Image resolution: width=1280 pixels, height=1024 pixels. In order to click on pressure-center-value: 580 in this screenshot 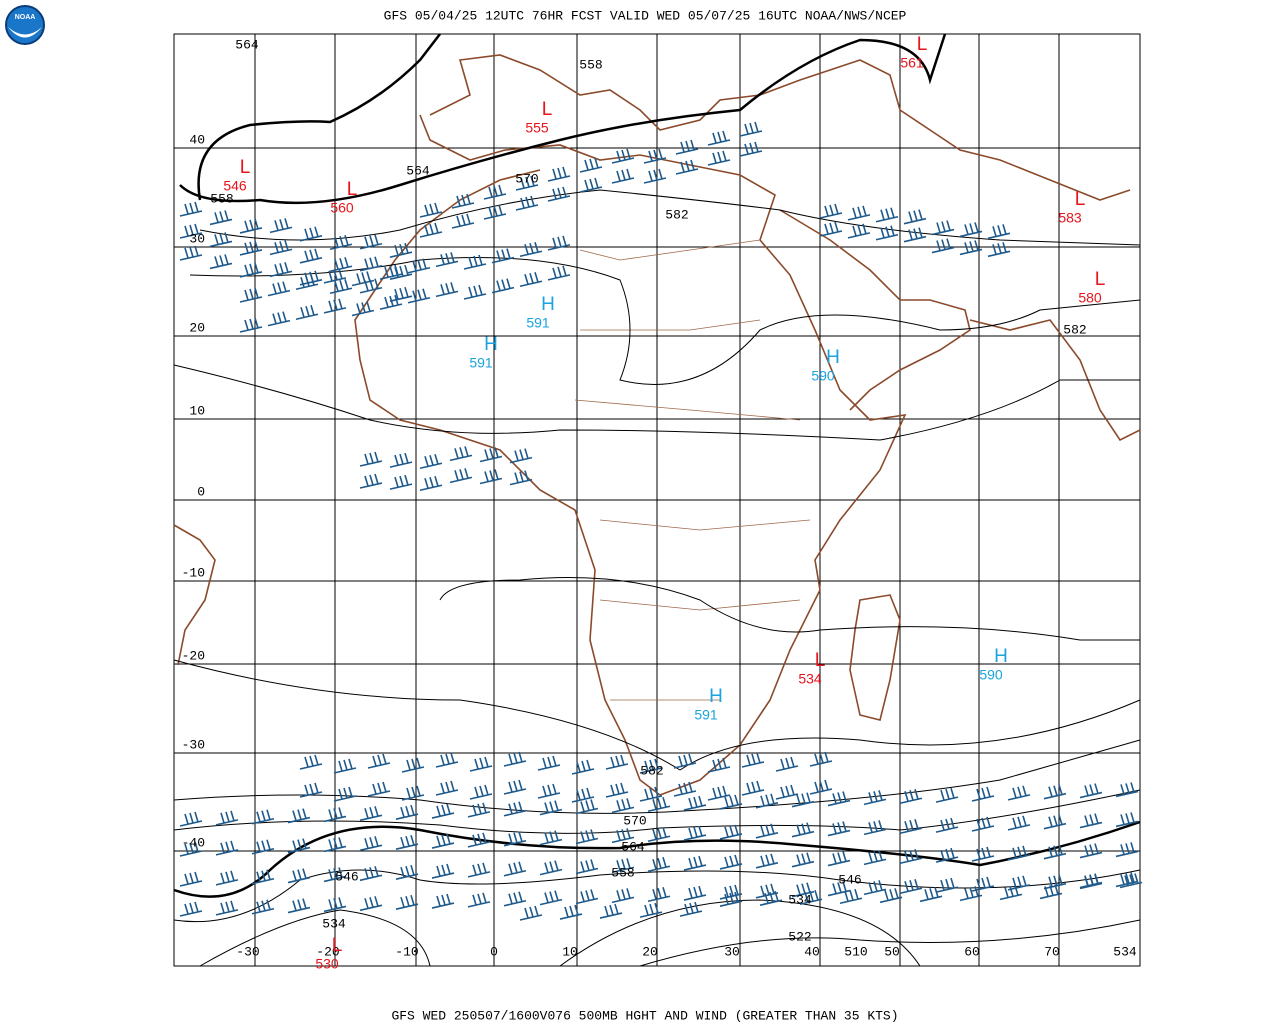, I will do `click(1090, 298)`.